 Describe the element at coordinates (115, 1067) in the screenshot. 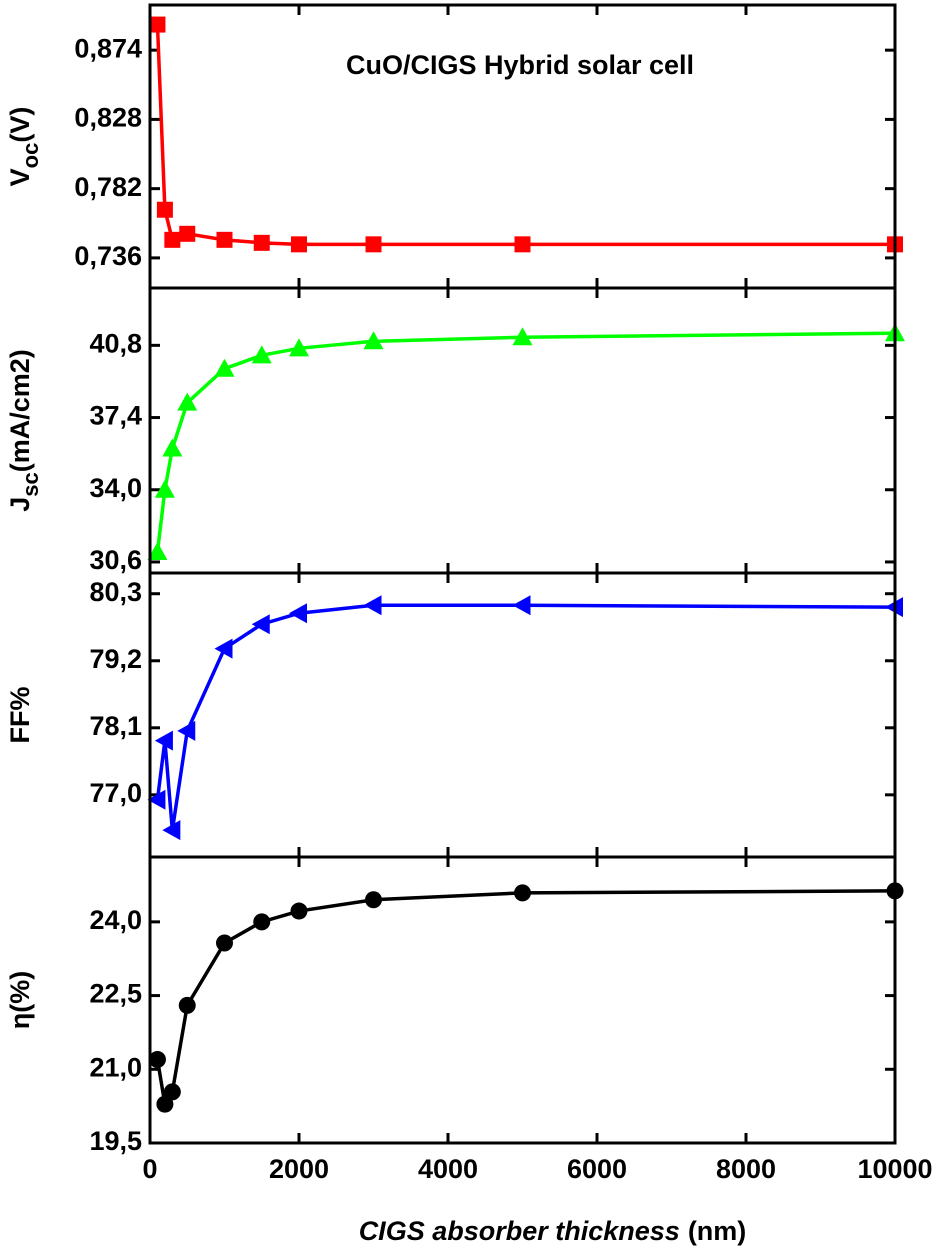

I see `y-tick-label: 21,0` at that location.